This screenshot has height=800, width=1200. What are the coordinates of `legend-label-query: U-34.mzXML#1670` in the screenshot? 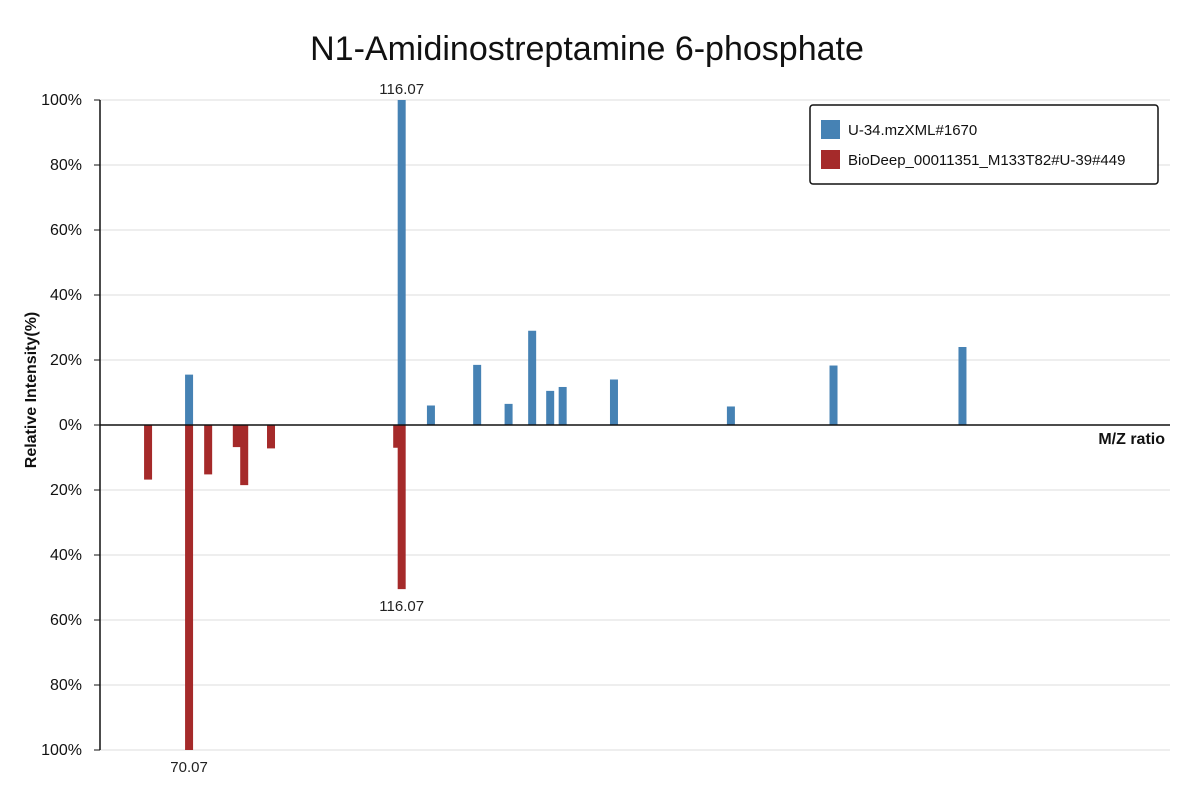 It's located at (912, 130).